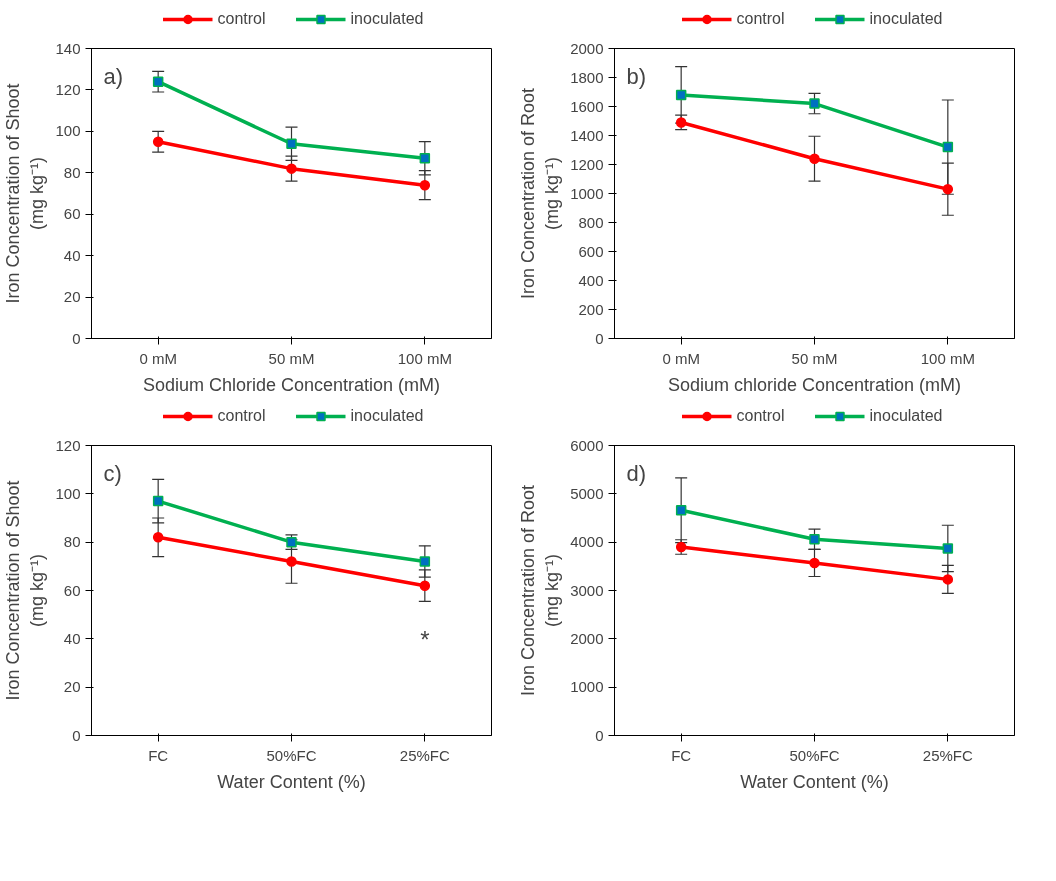 The height and width of the screenshot is (881, 1056). I want to click on annotation: a), so click(113, 76).